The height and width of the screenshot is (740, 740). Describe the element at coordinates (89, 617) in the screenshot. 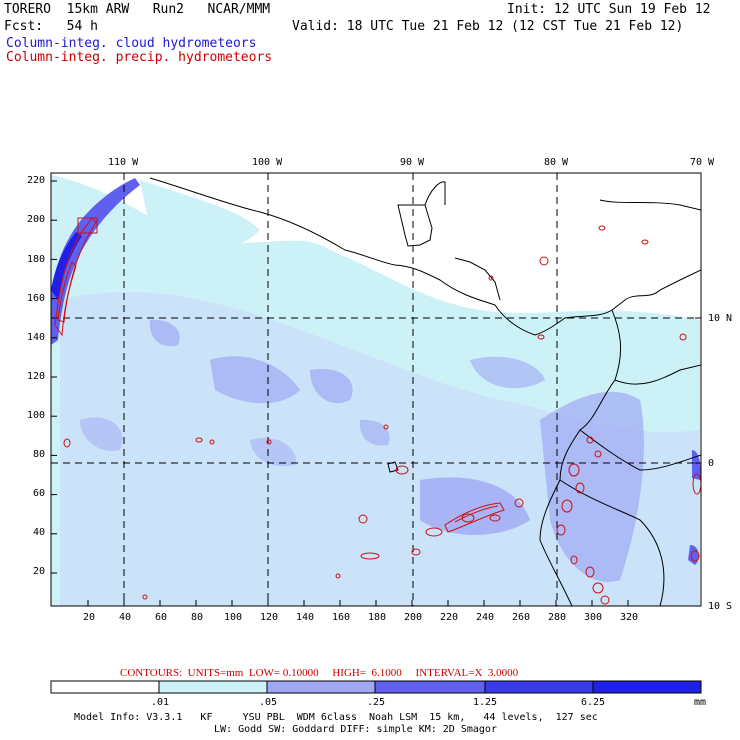

I see `x-tick-label: 20` at that location.